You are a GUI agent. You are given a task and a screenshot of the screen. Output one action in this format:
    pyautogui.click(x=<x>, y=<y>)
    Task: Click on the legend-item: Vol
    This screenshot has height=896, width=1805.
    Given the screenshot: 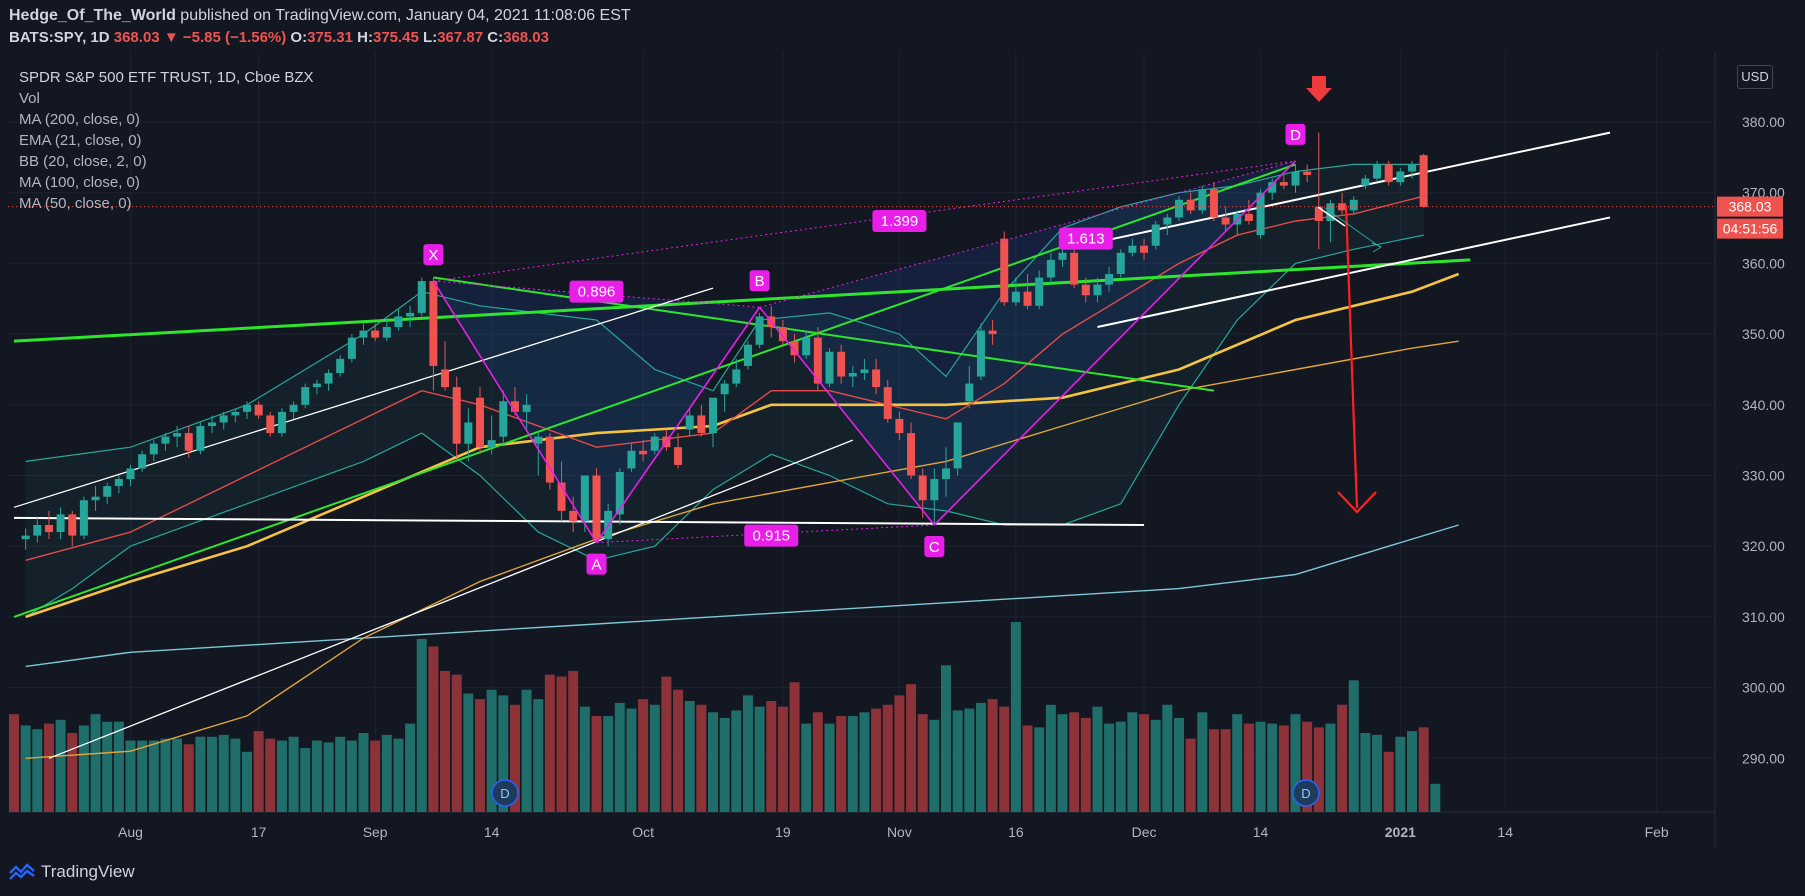 What is the action you would take?
    pyautogui.click(x=29, y=98)
    